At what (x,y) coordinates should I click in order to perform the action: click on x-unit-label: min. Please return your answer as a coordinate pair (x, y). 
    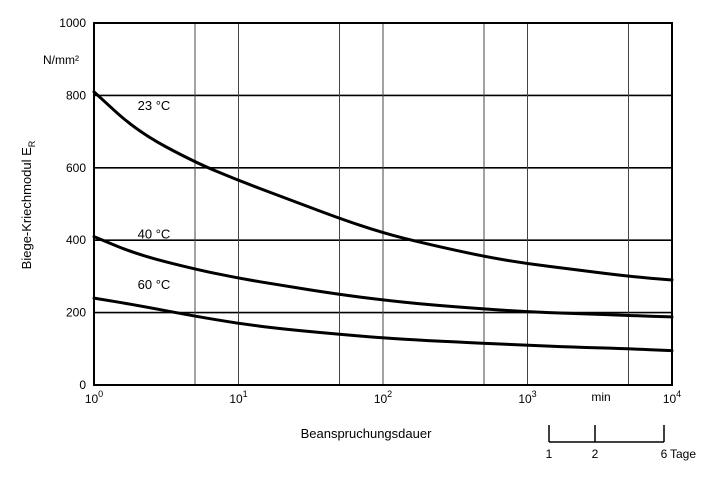
    Looking at the image, I should click on (600, 397).